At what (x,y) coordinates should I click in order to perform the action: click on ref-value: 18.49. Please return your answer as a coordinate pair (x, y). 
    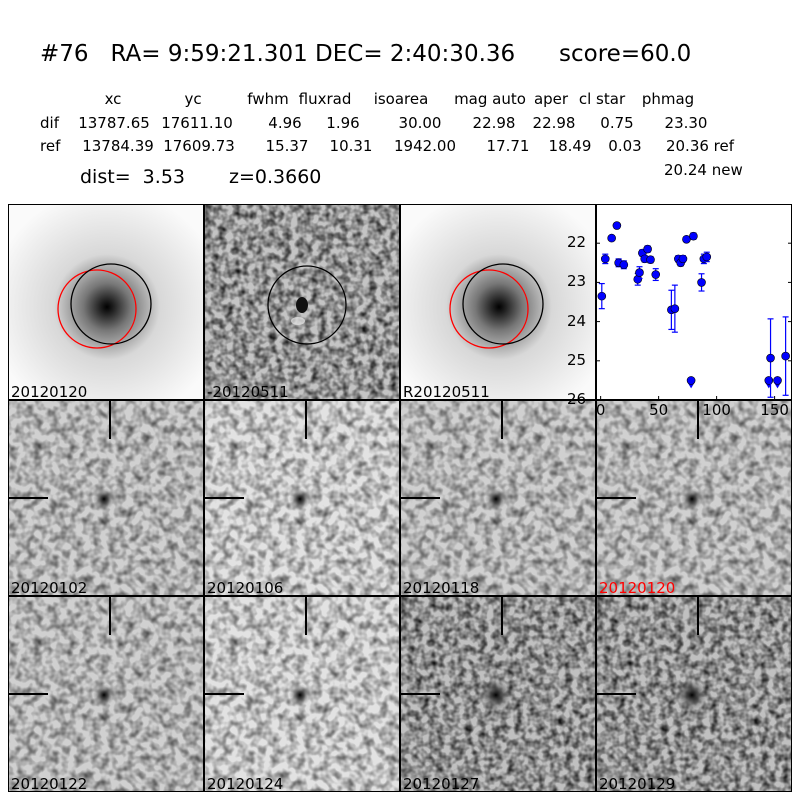
    Looking at the image, I should click on (570, 146).